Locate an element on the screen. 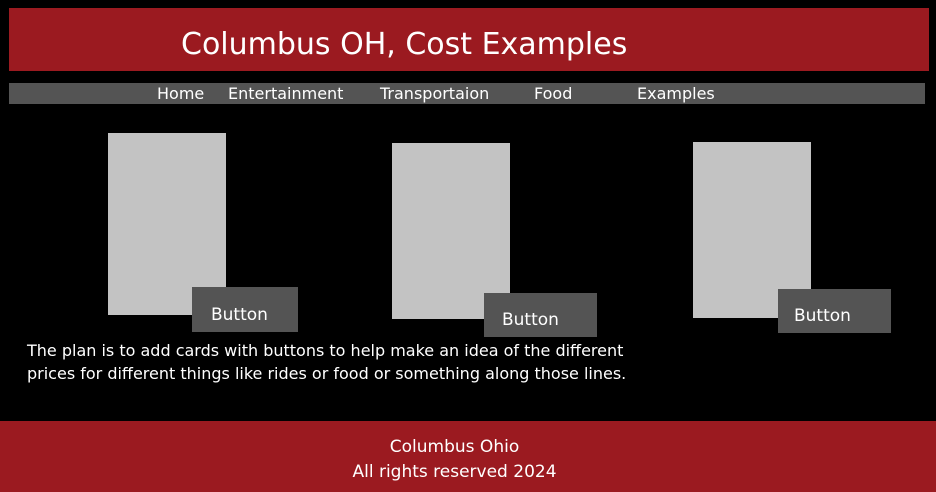 Image resolution: width=936 pixels, height=492 pixels. nav-item-home: Home is located at coordinates (181, 93).